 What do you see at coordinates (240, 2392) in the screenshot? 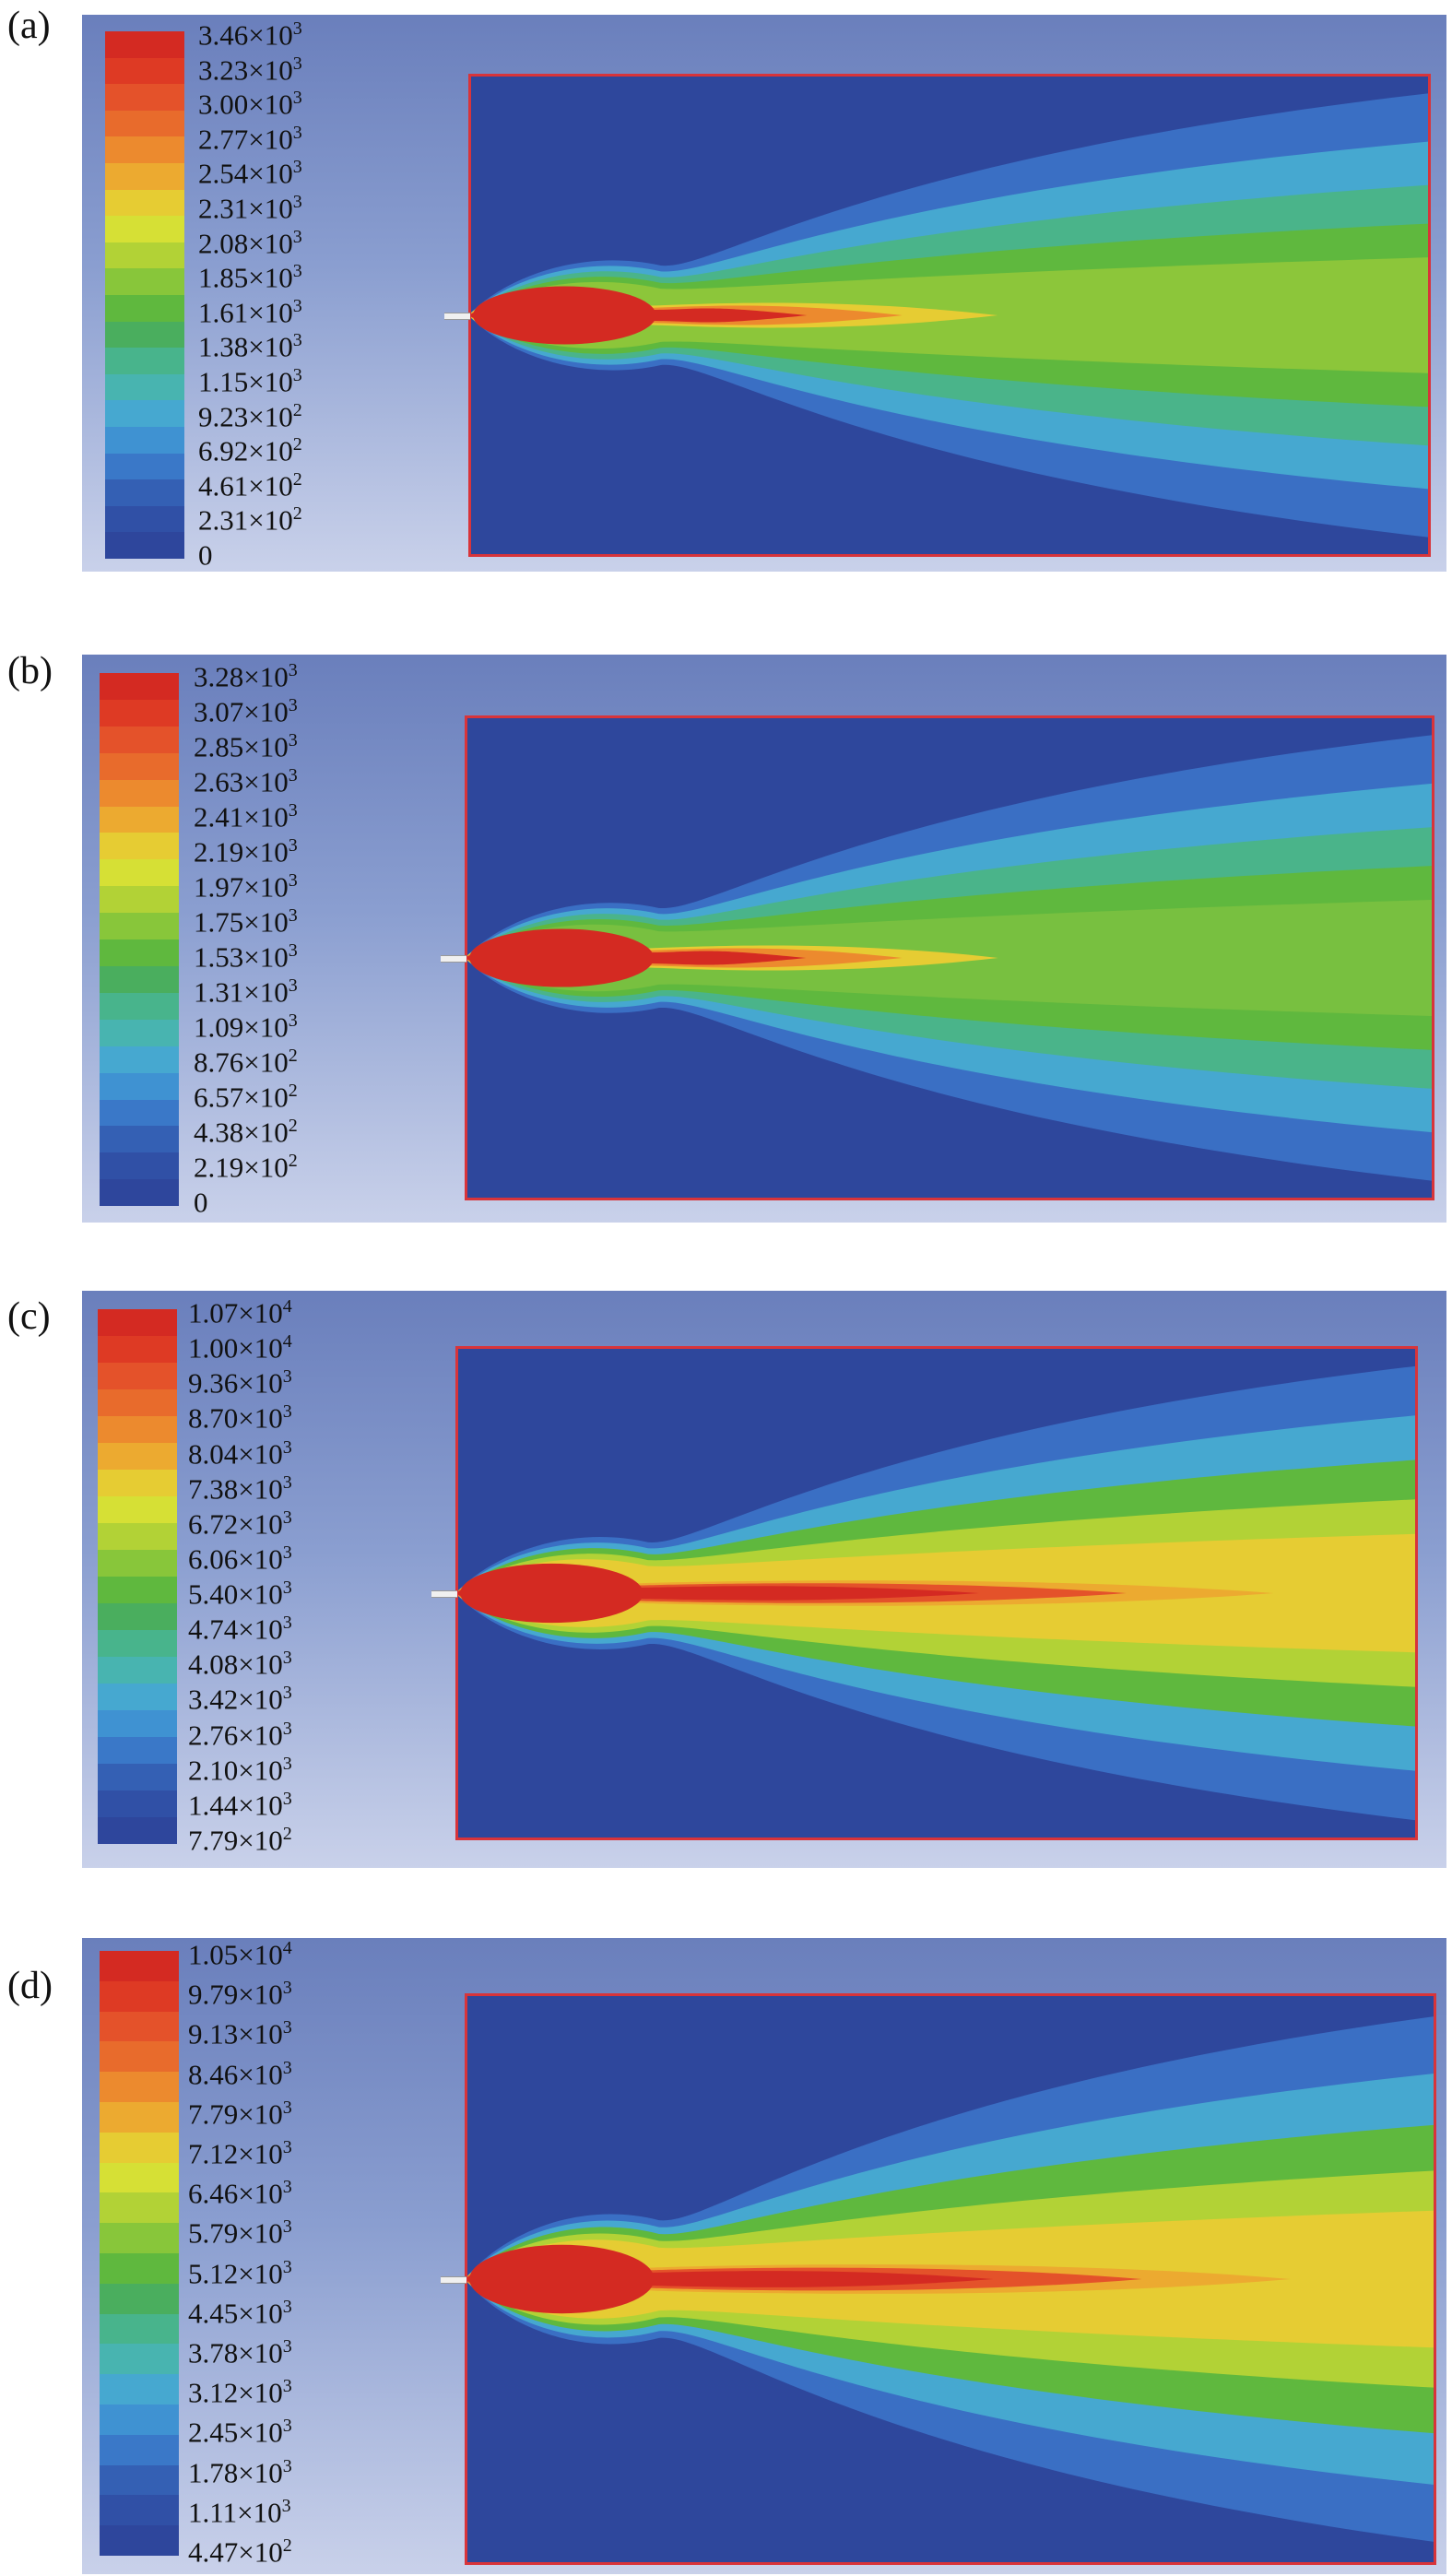
I see `colorbar-tick-label: 3.12×10³` at bounding box center [240, 2392].